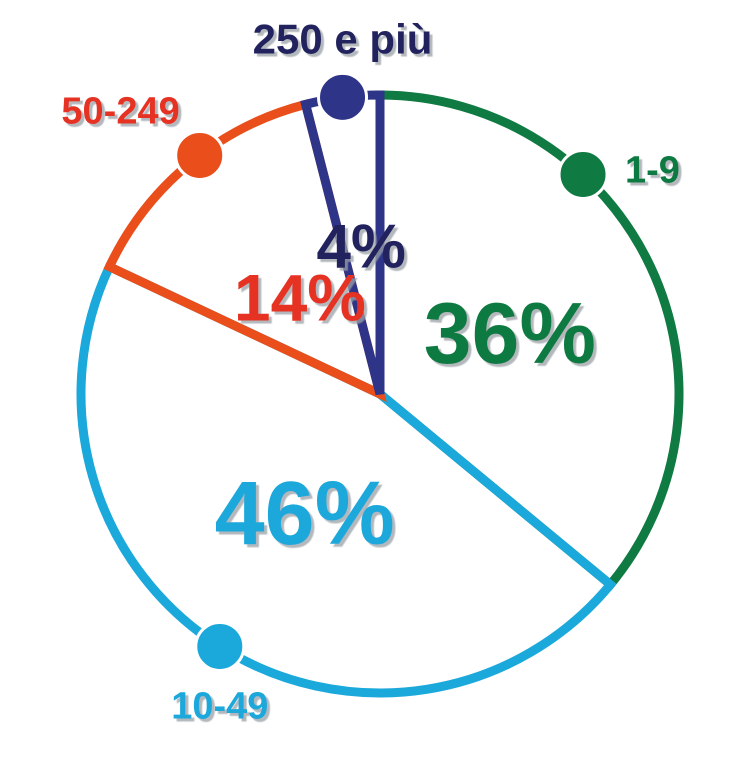 The height and width of the screenshot is (767, 747). What do you see at coordinates (510, 334) in the screenshot?
I see `slice-value-label-1-9: 36%` at bounding box center [510, 334].